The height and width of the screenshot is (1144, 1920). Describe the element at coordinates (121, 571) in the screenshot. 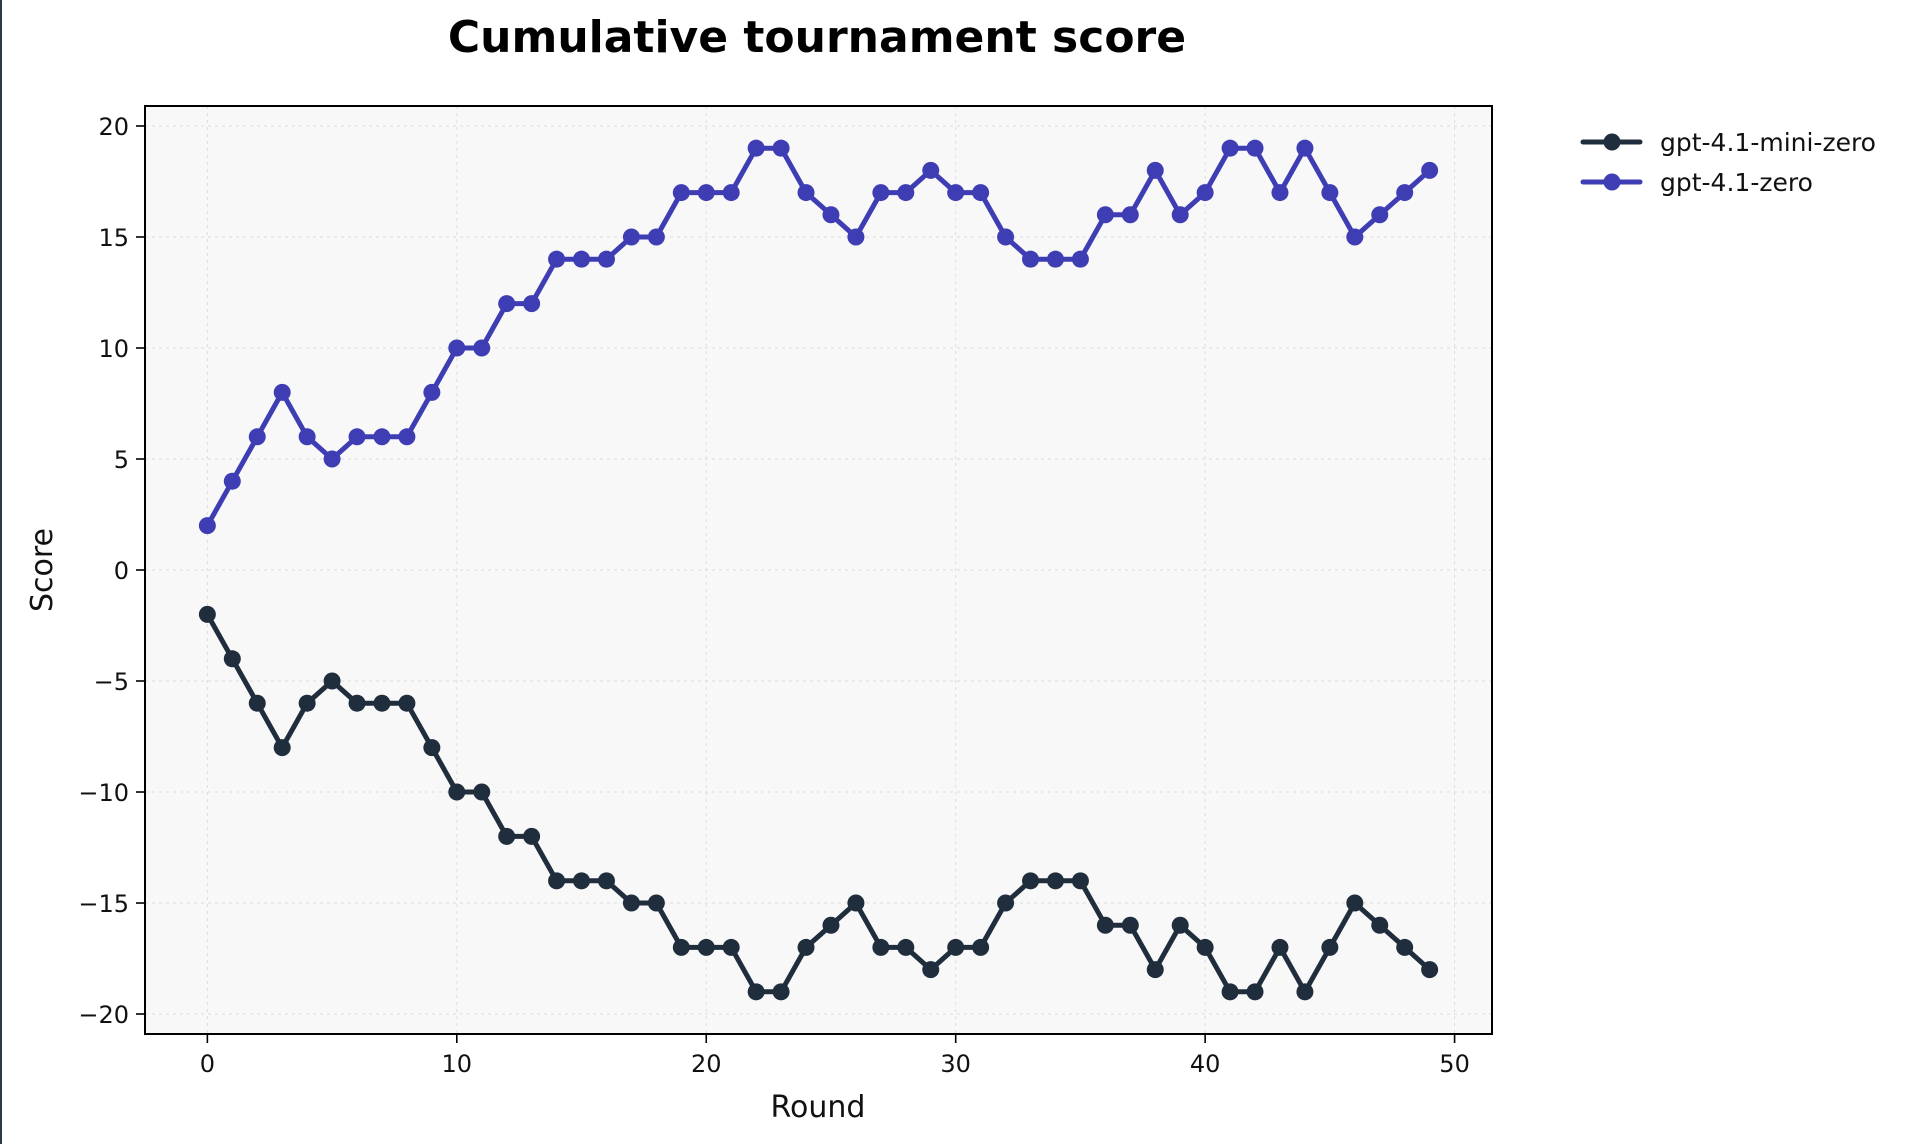

I see `y-tick-label: 0` at that location.